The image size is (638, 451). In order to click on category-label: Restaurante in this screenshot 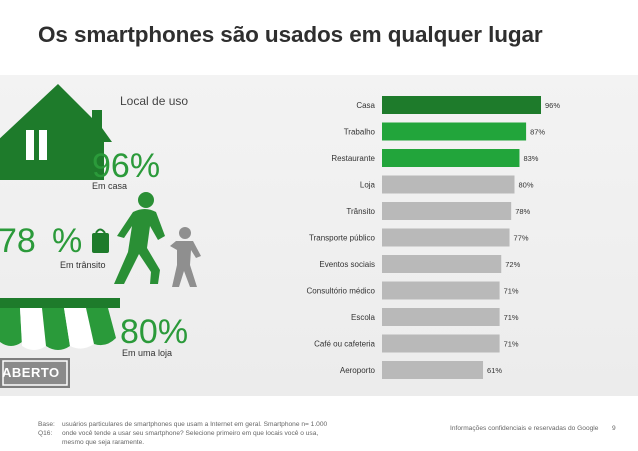, I will do `click(353, 158)`.